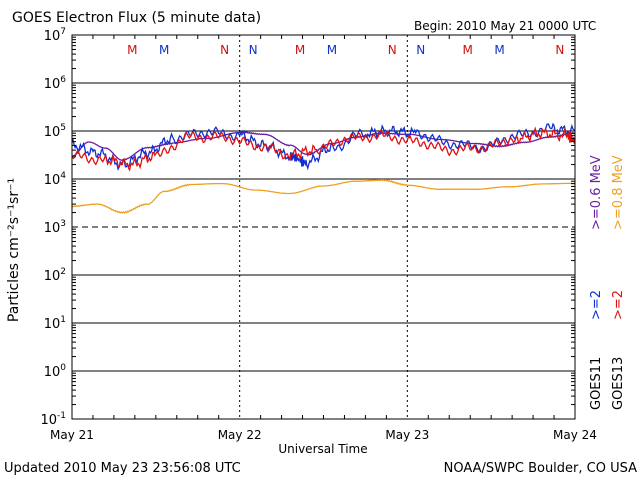  Describe the element at coordinates (55, 227) in the screenshot. I see `y-tick-label: 10³` at that location.